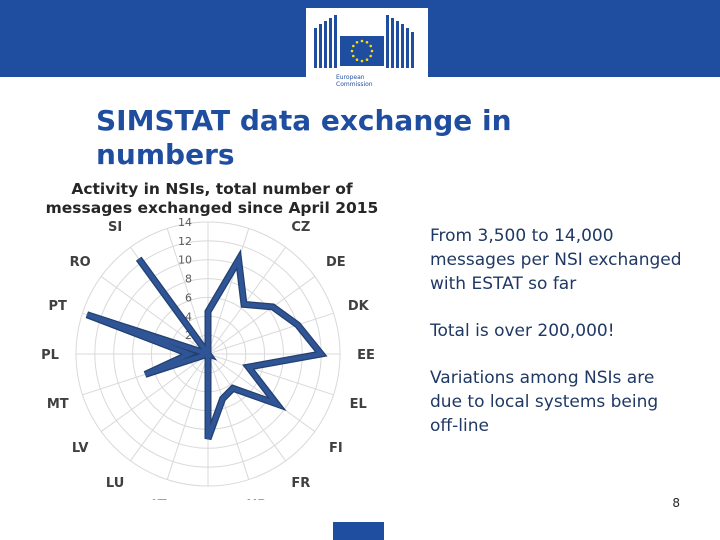  Describe the element at coordinates (358, 404) in the screenshot. I see `category-label: EL` at that location.